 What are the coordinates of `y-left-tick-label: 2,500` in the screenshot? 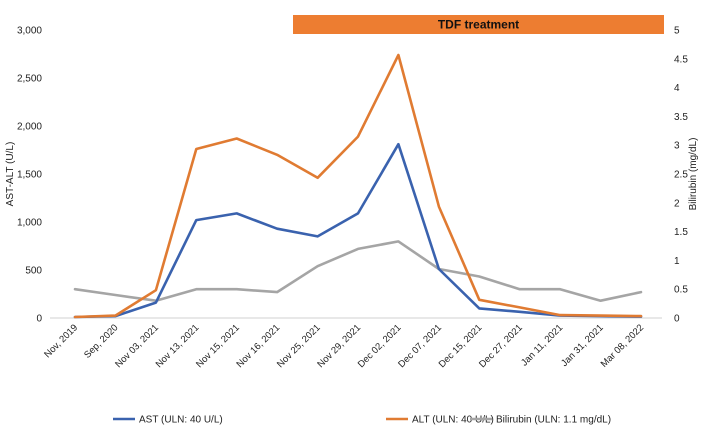 It's located at (29, 79).